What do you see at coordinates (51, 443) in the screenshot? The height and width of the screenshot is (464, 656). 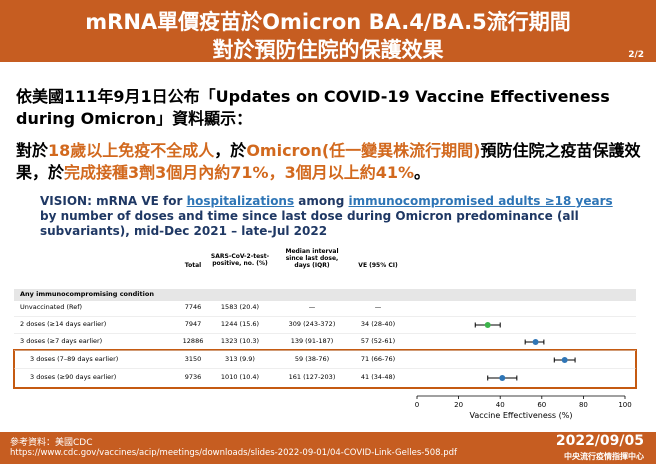 I see `source: 參考資料：美國CDC` at bounding box center [51, 443].